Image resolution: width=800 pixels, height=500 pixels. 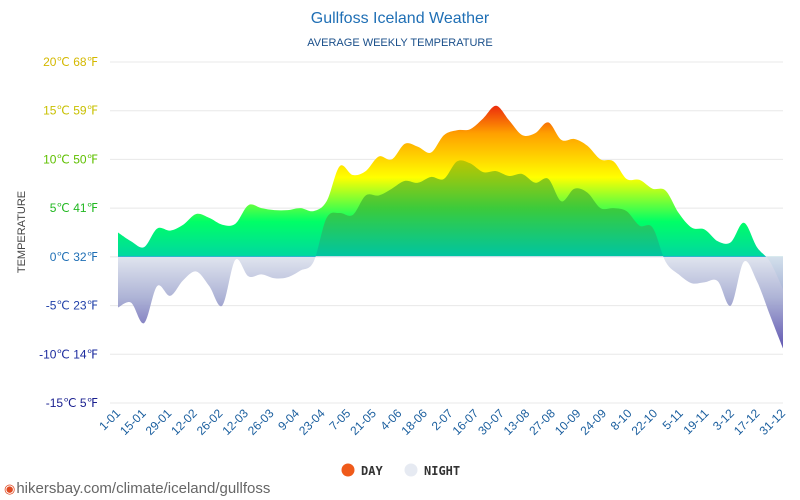 What do you see at coordinates (184, 422) in the screenshot?
I see `x-tick-label: 12-02` at bounding box center [184, 422].